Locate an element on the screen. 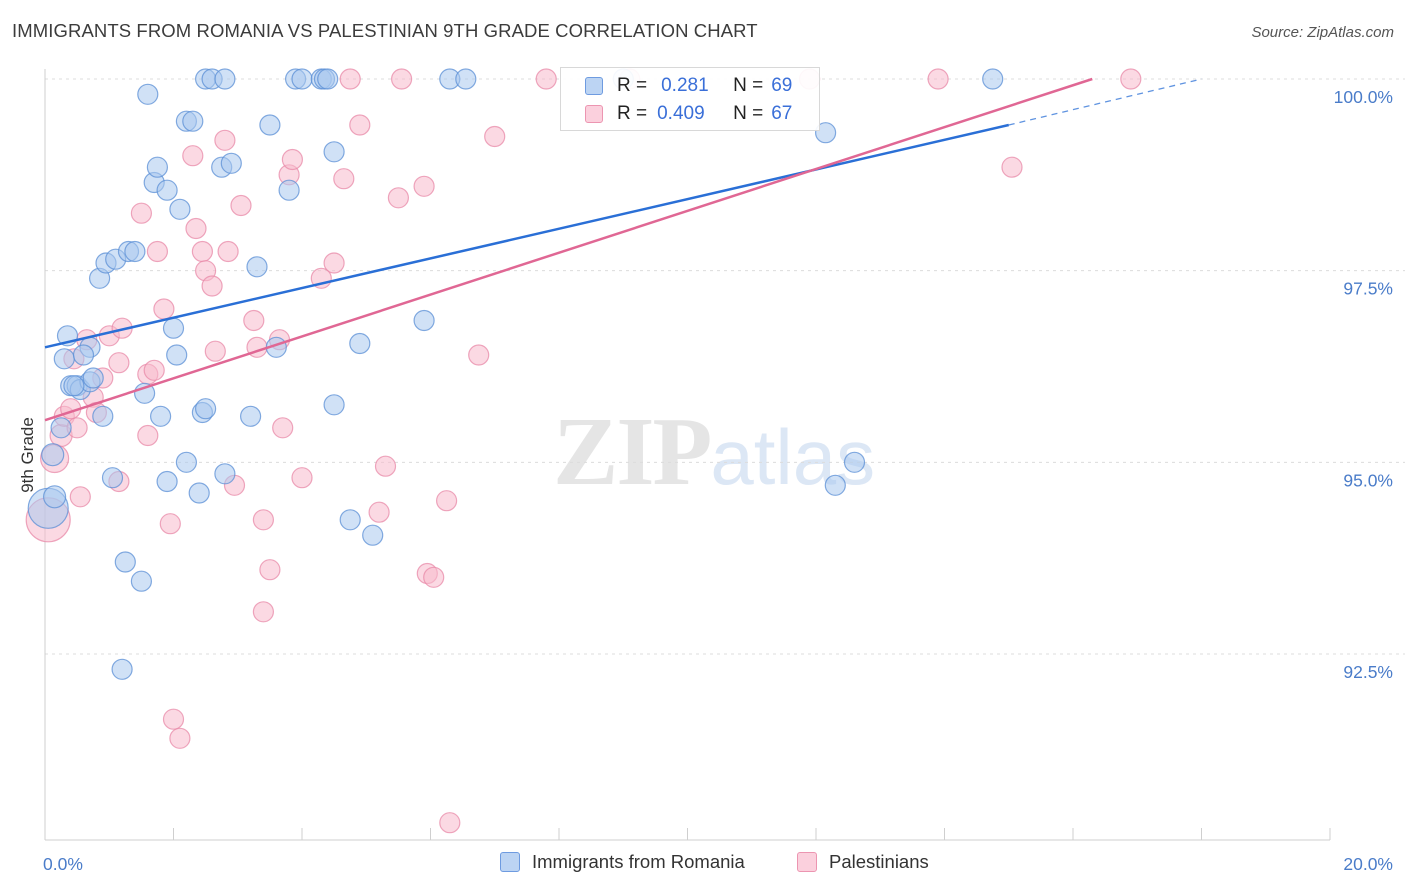 The width and height of the screenshot is (1406, 892). bottom-legend-palestinians: Palestinians is located at coordinates (863, 862).